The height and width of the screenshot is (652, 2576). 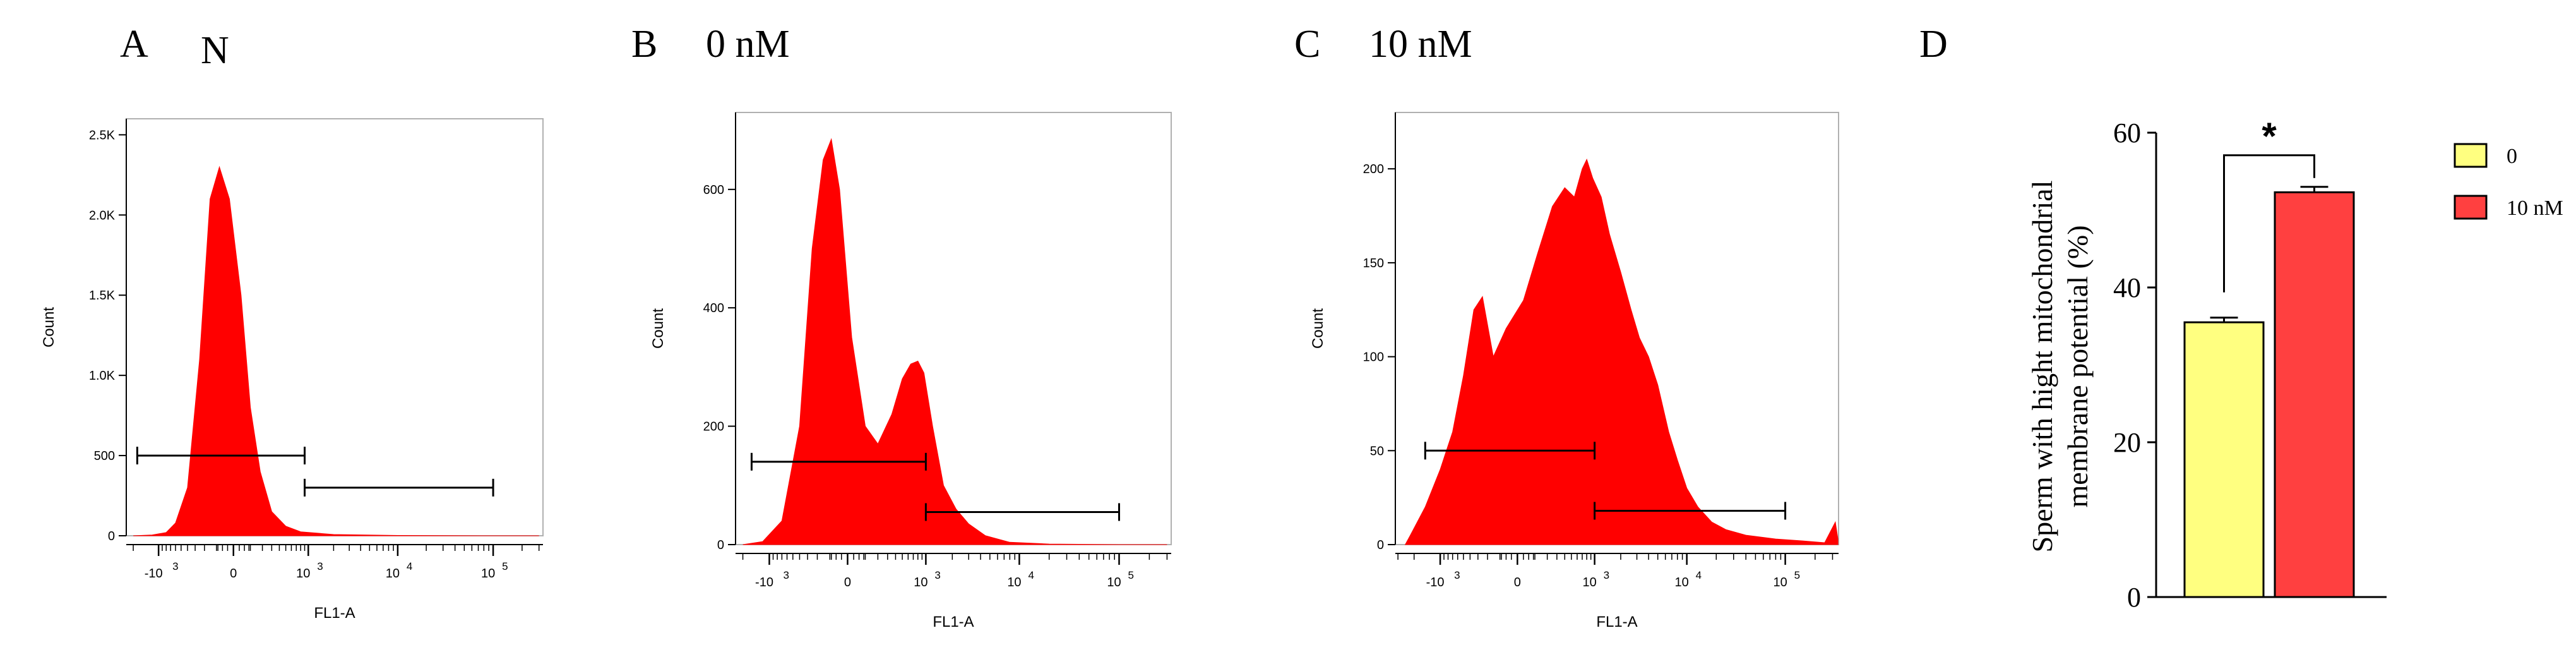 What do you see at coordinates (102, 135) in the screenshot?
I see `panel-a-y-tick-label: 2.5K` at bounding box center [102, 135].